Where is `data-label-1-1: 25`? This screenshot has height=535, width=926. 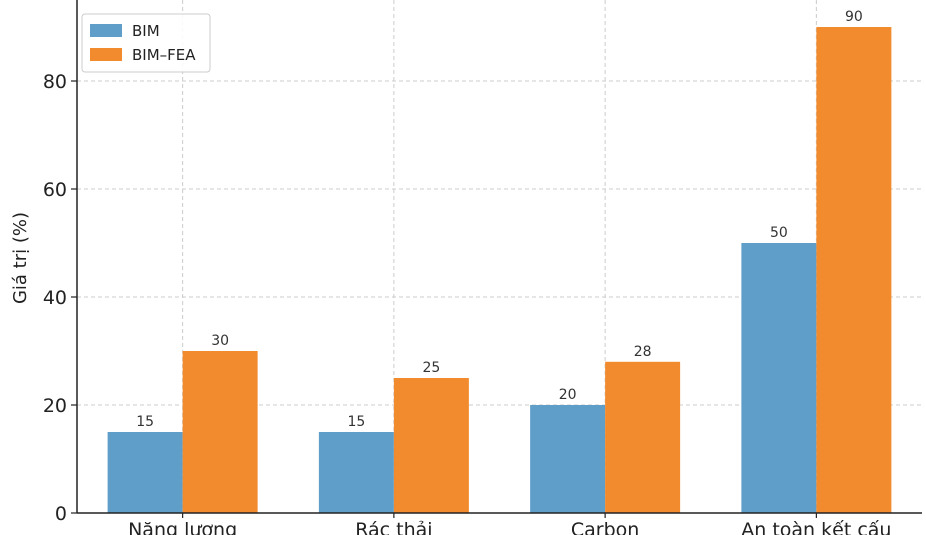
data-label-1-1: 25 is located at coordinates (431, 368).